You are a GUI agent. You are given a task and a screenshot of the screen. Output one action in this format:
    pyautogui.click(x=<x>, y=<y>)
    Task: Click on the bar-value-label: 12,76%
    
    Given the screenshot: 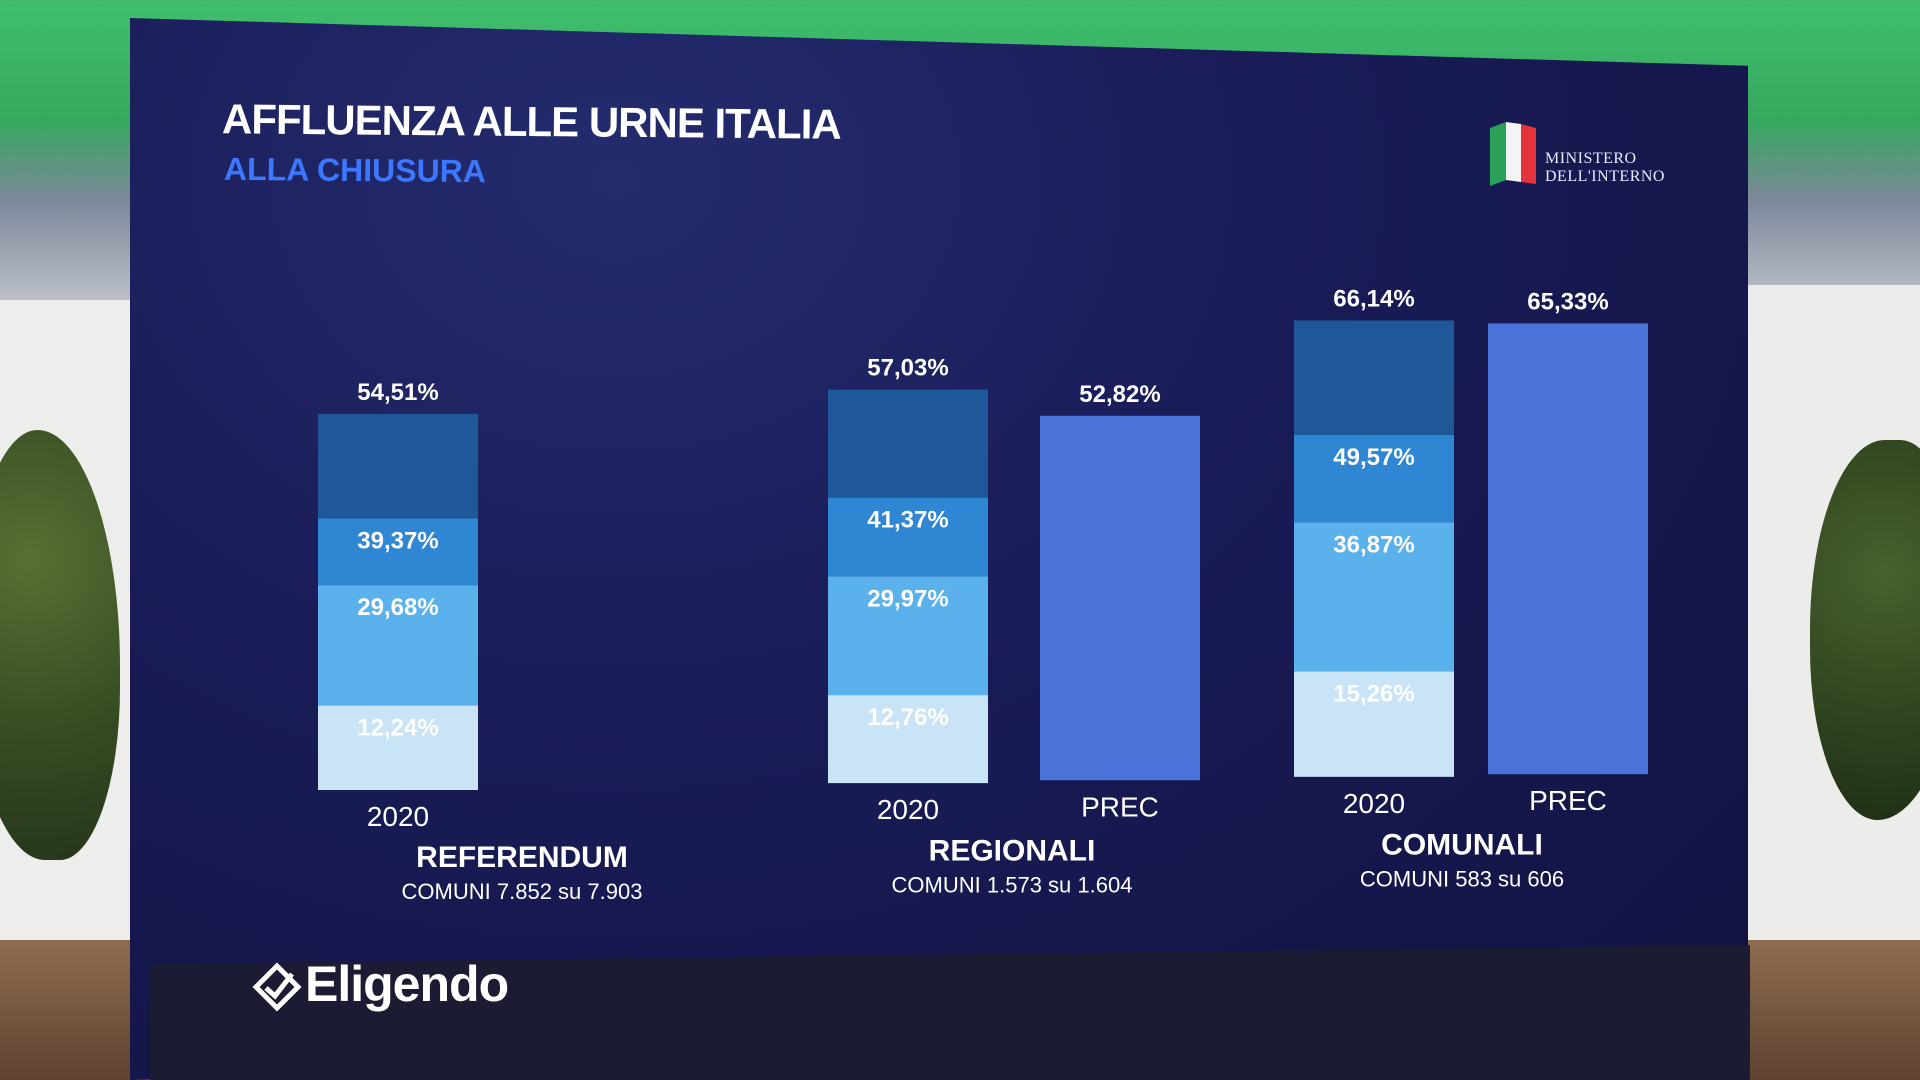 What is the action you would take?
    pyautogui.click(x=907, y=717)
    